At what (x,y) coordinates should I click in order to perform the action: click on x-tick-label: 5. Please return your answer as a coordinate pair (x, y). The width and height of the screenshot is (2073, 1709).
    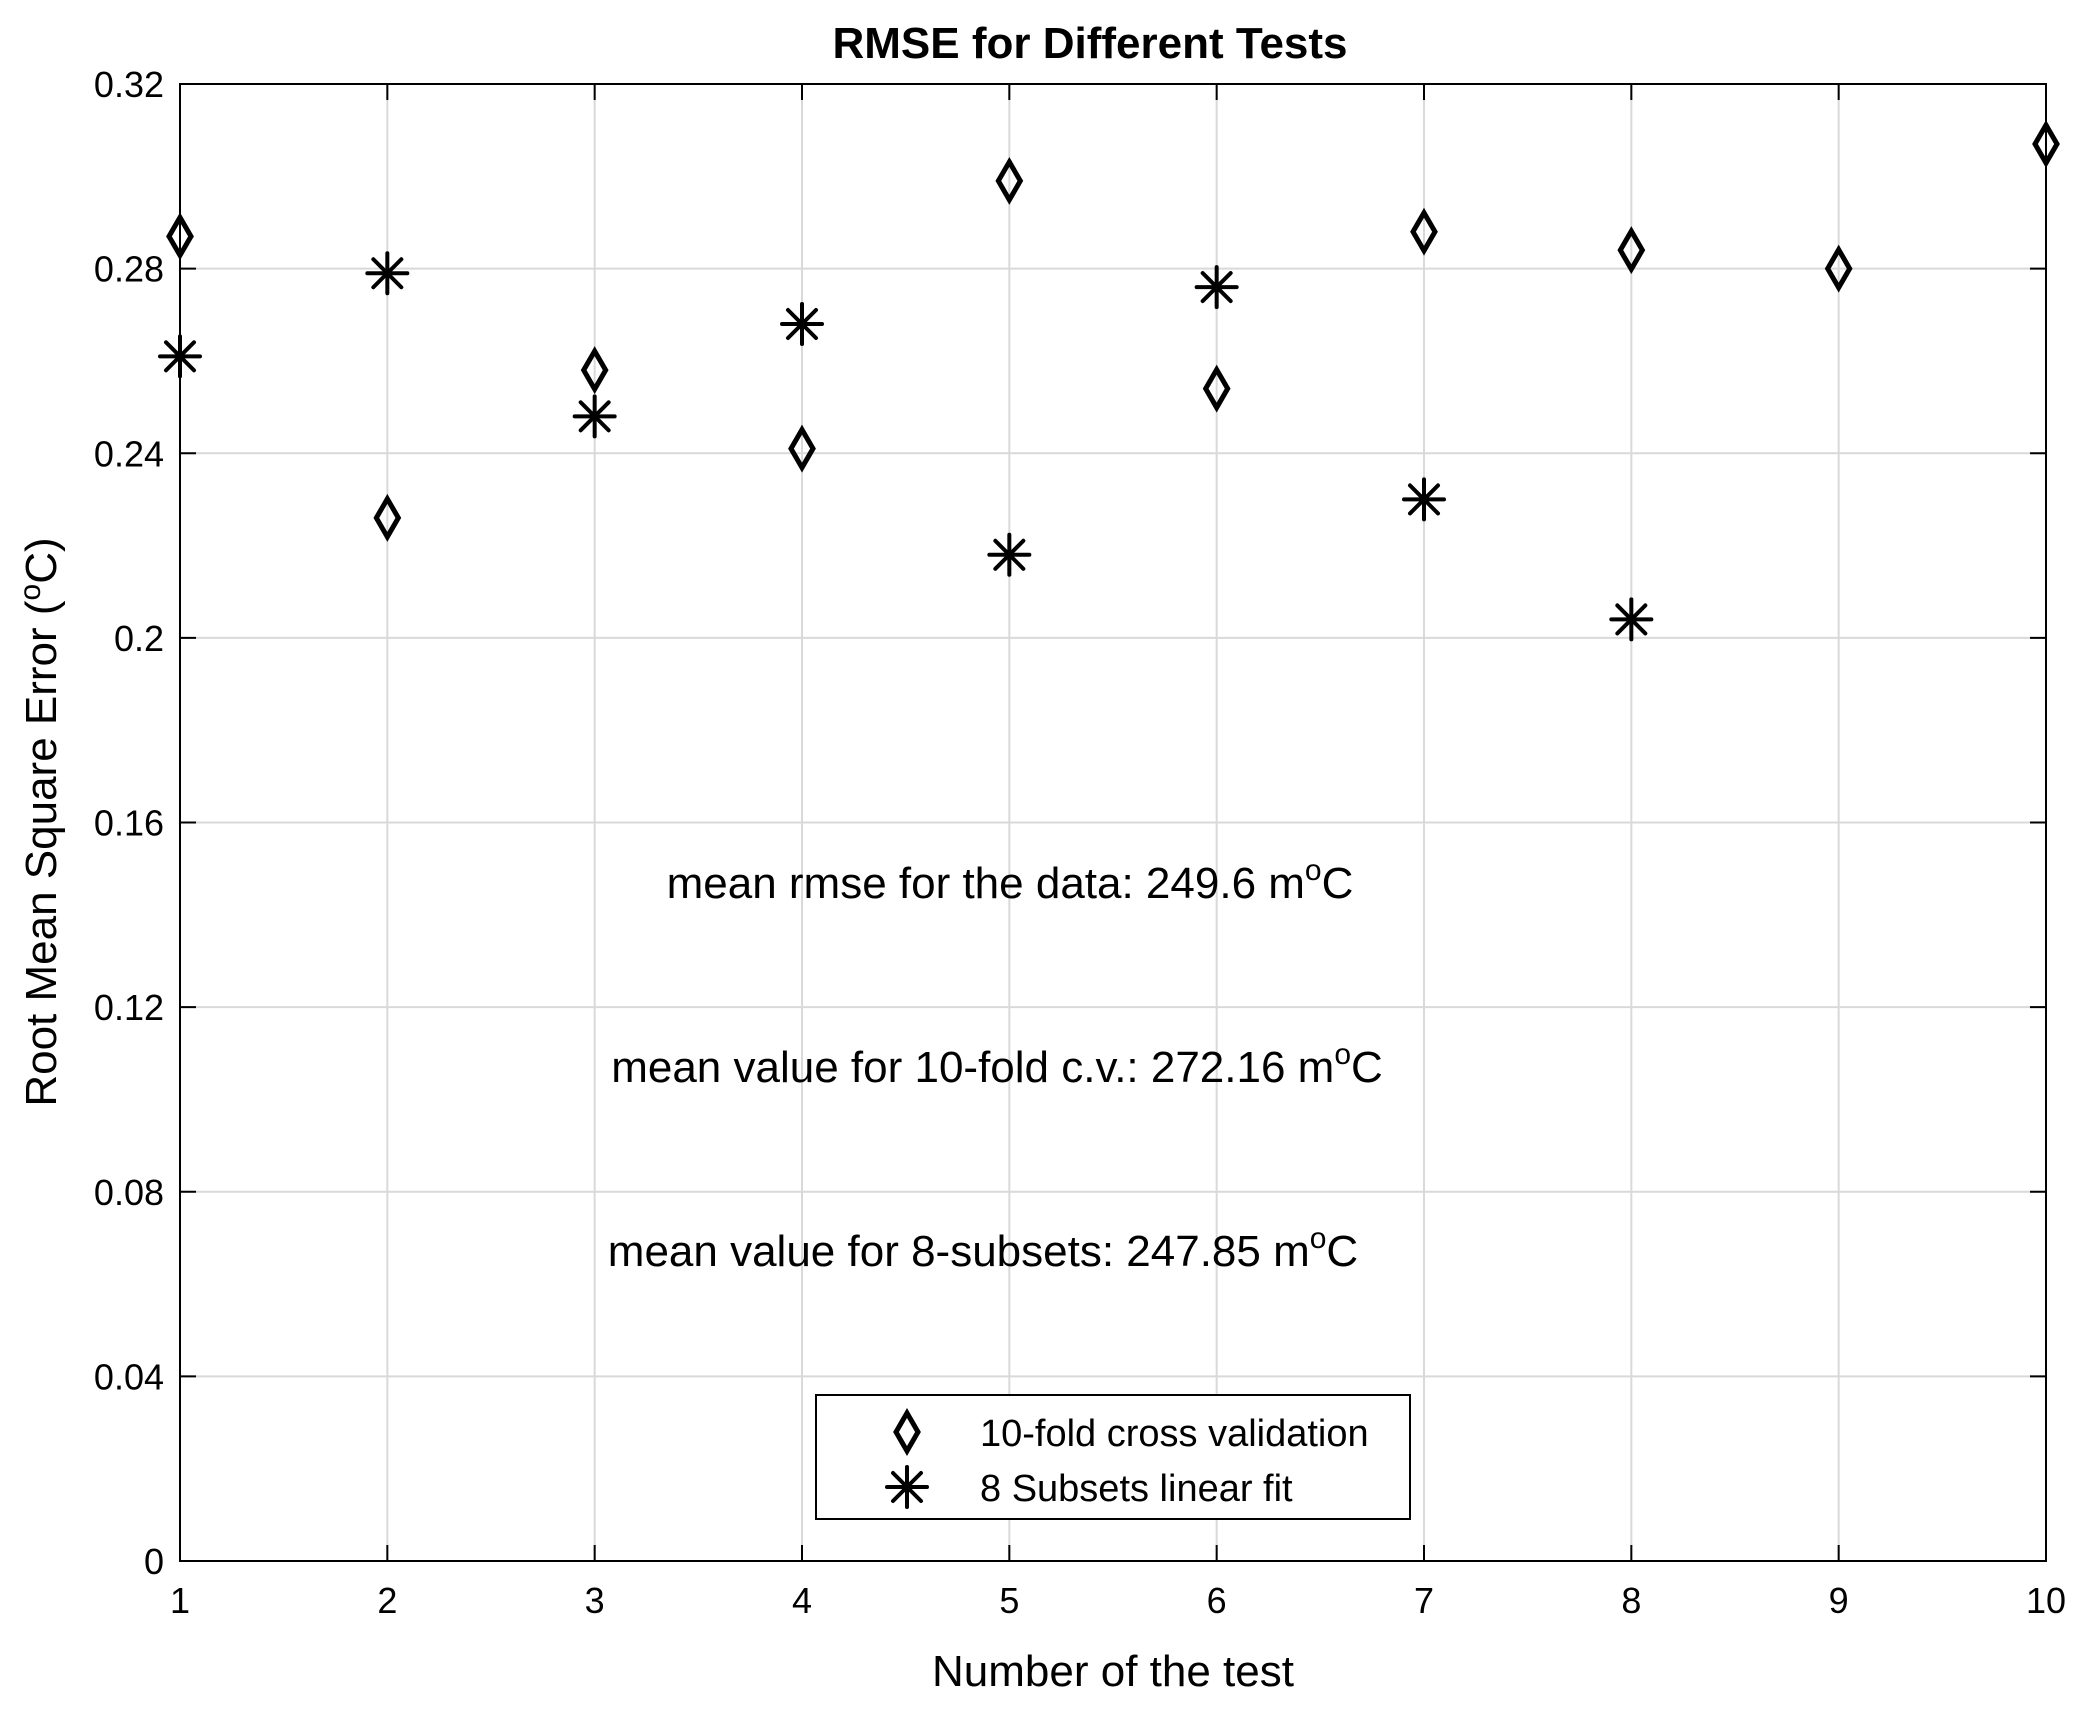
    Looking at the image, I should click on (1009, 1600).